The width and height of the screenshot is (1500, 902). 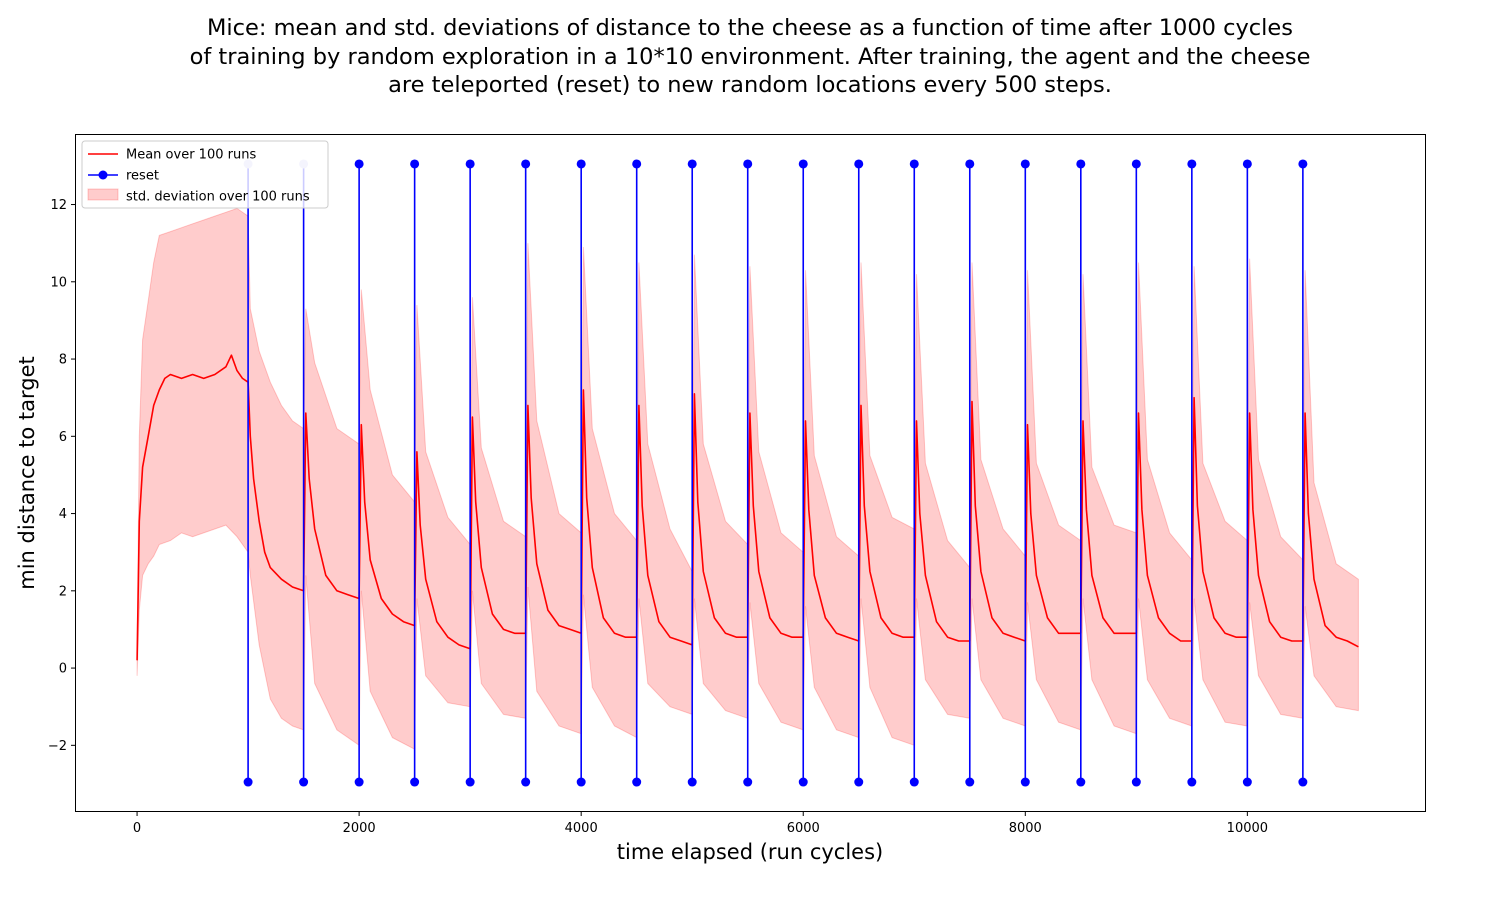 I want to click on x-tick-label-1: 2000, so click(x=359, y=828).